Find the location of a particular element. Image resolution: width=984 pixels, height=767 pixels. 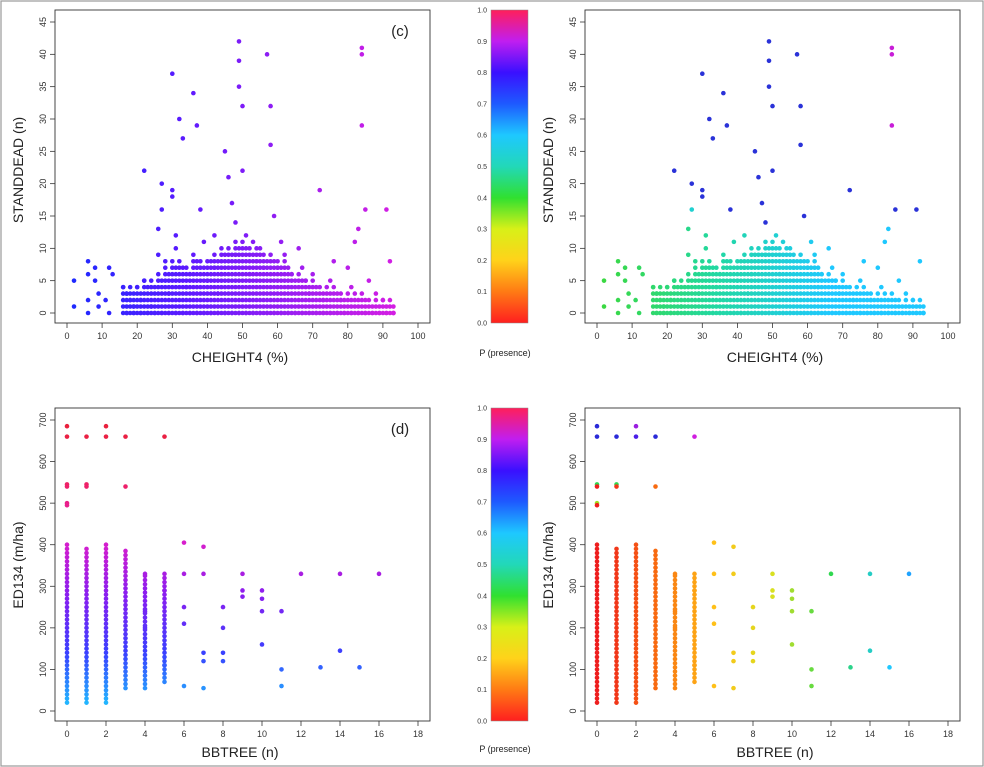

x-tick-label: 80 is located at coordinates (348, 336).